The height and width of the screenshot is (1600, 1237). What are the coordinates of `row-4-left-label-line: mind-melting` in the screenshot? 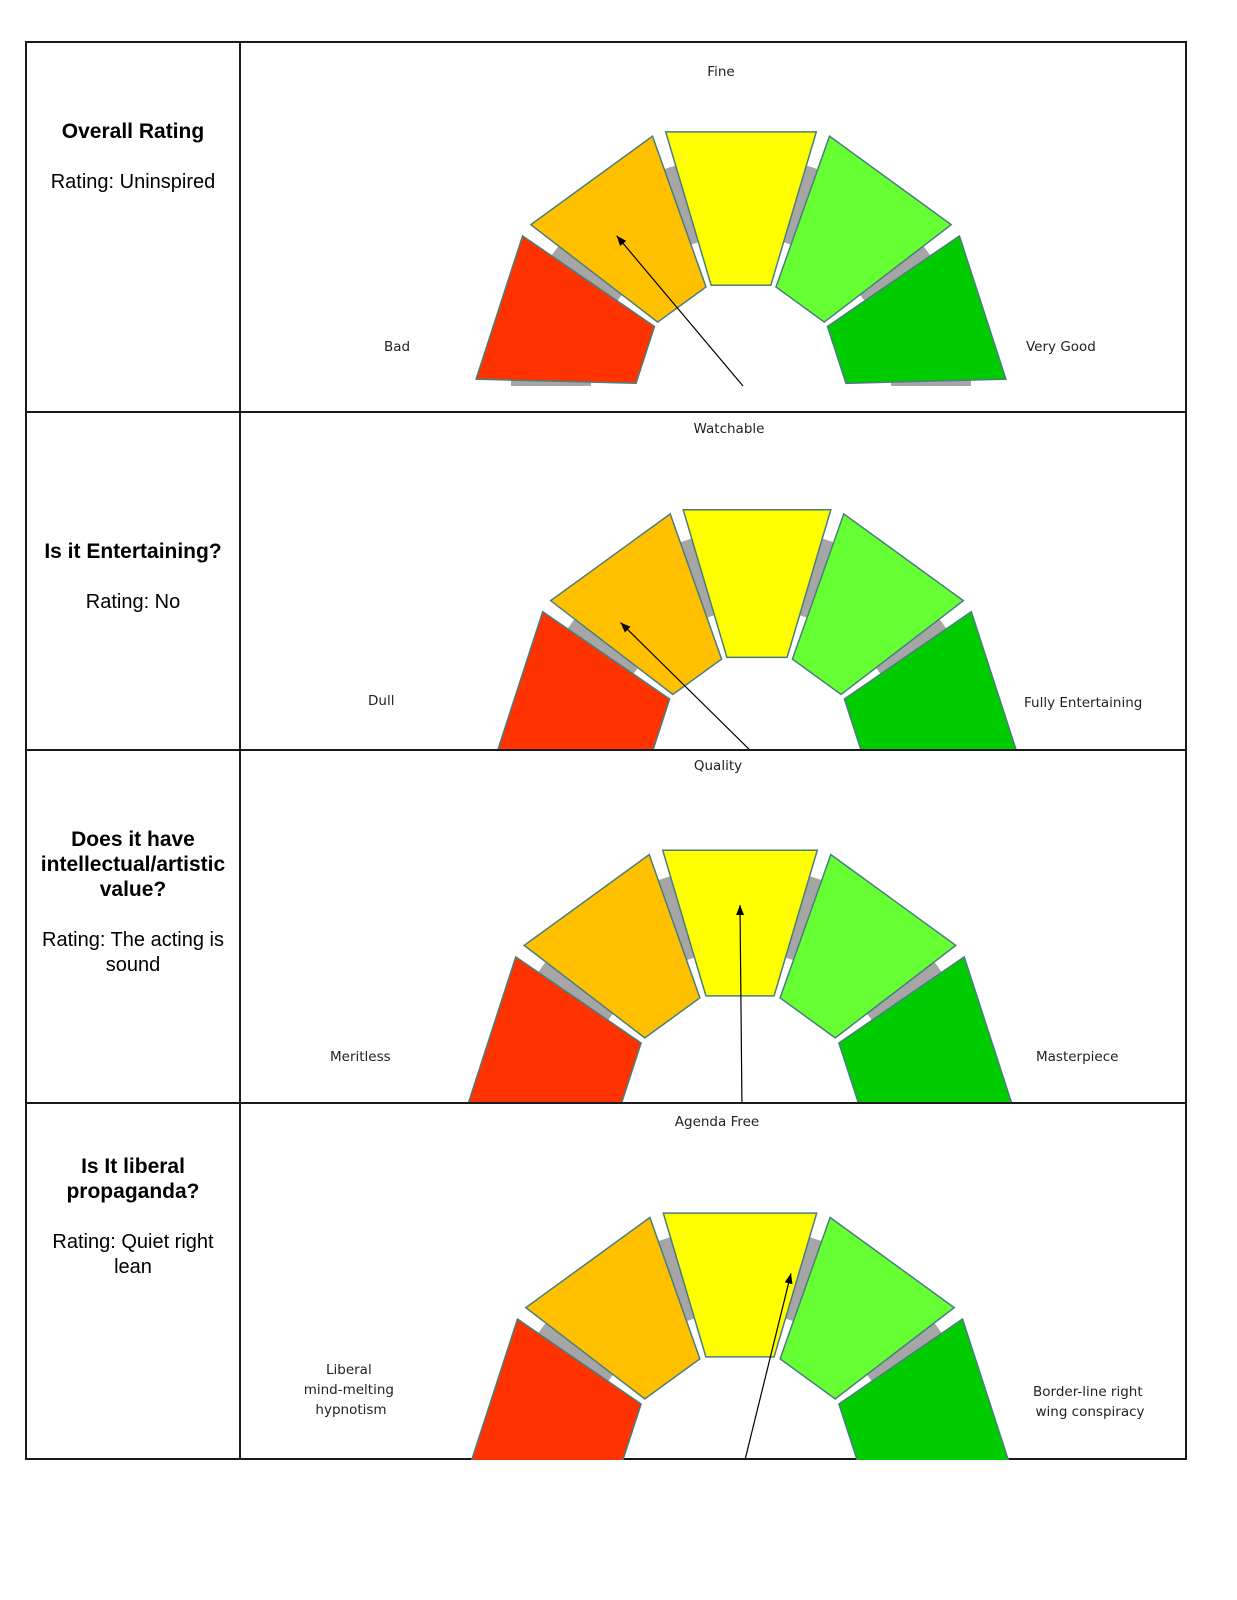 It's located at (349, 1390).